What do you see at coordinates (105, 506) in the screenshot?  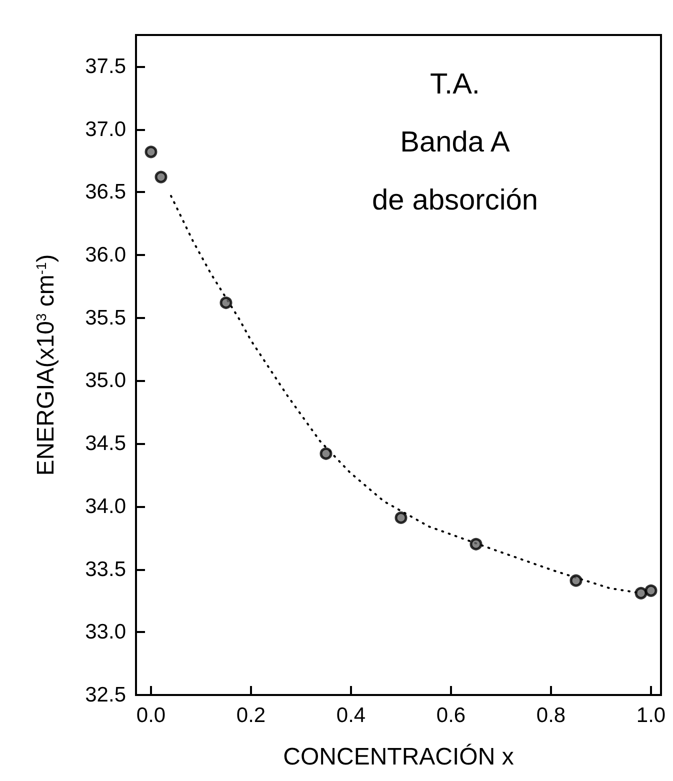 I see `y-tick-label: 34.0` at bounding box center [105, 506].